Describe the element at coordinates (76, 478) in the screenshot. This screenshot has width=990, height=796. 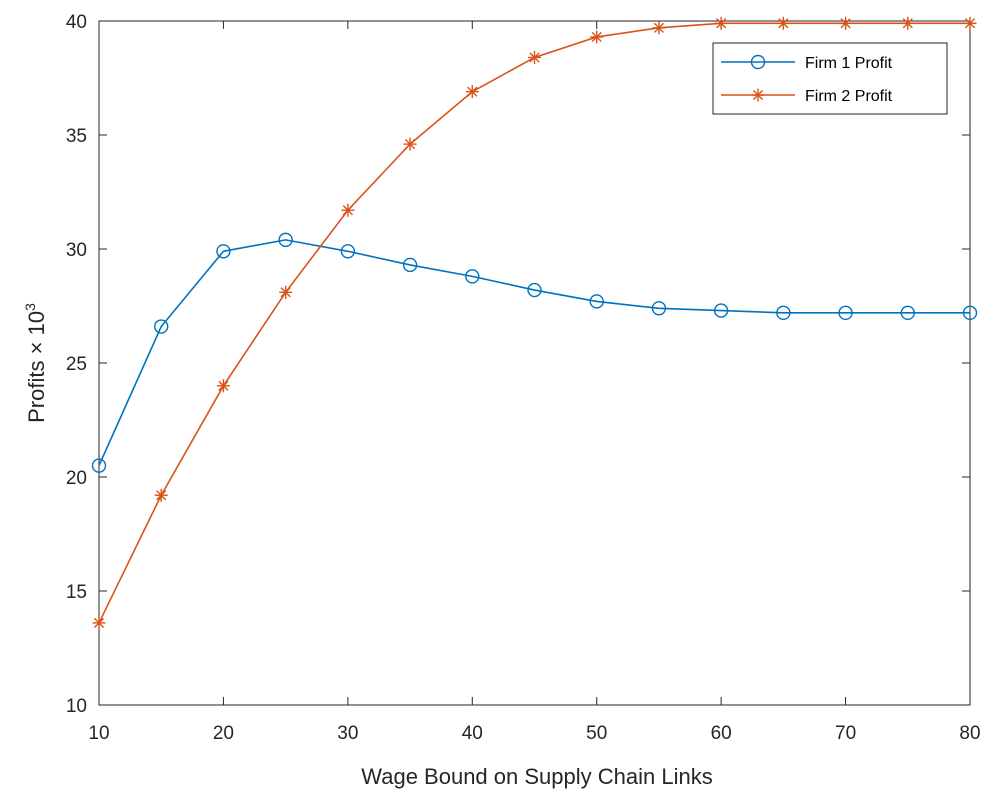
I see `y-tick-label: 20` at that location.